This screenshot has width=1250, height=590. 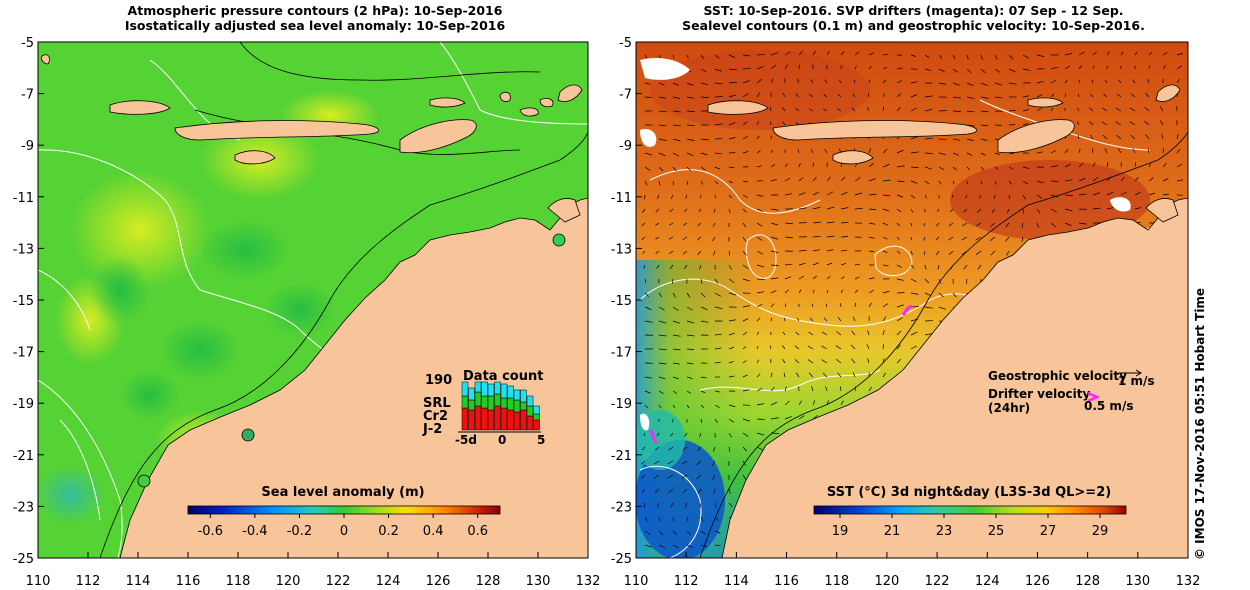 What do you see at coordinates (432, 429) in the screenshot?
I see `inset-series-j2: J-2` at bounding box center [432, 429].